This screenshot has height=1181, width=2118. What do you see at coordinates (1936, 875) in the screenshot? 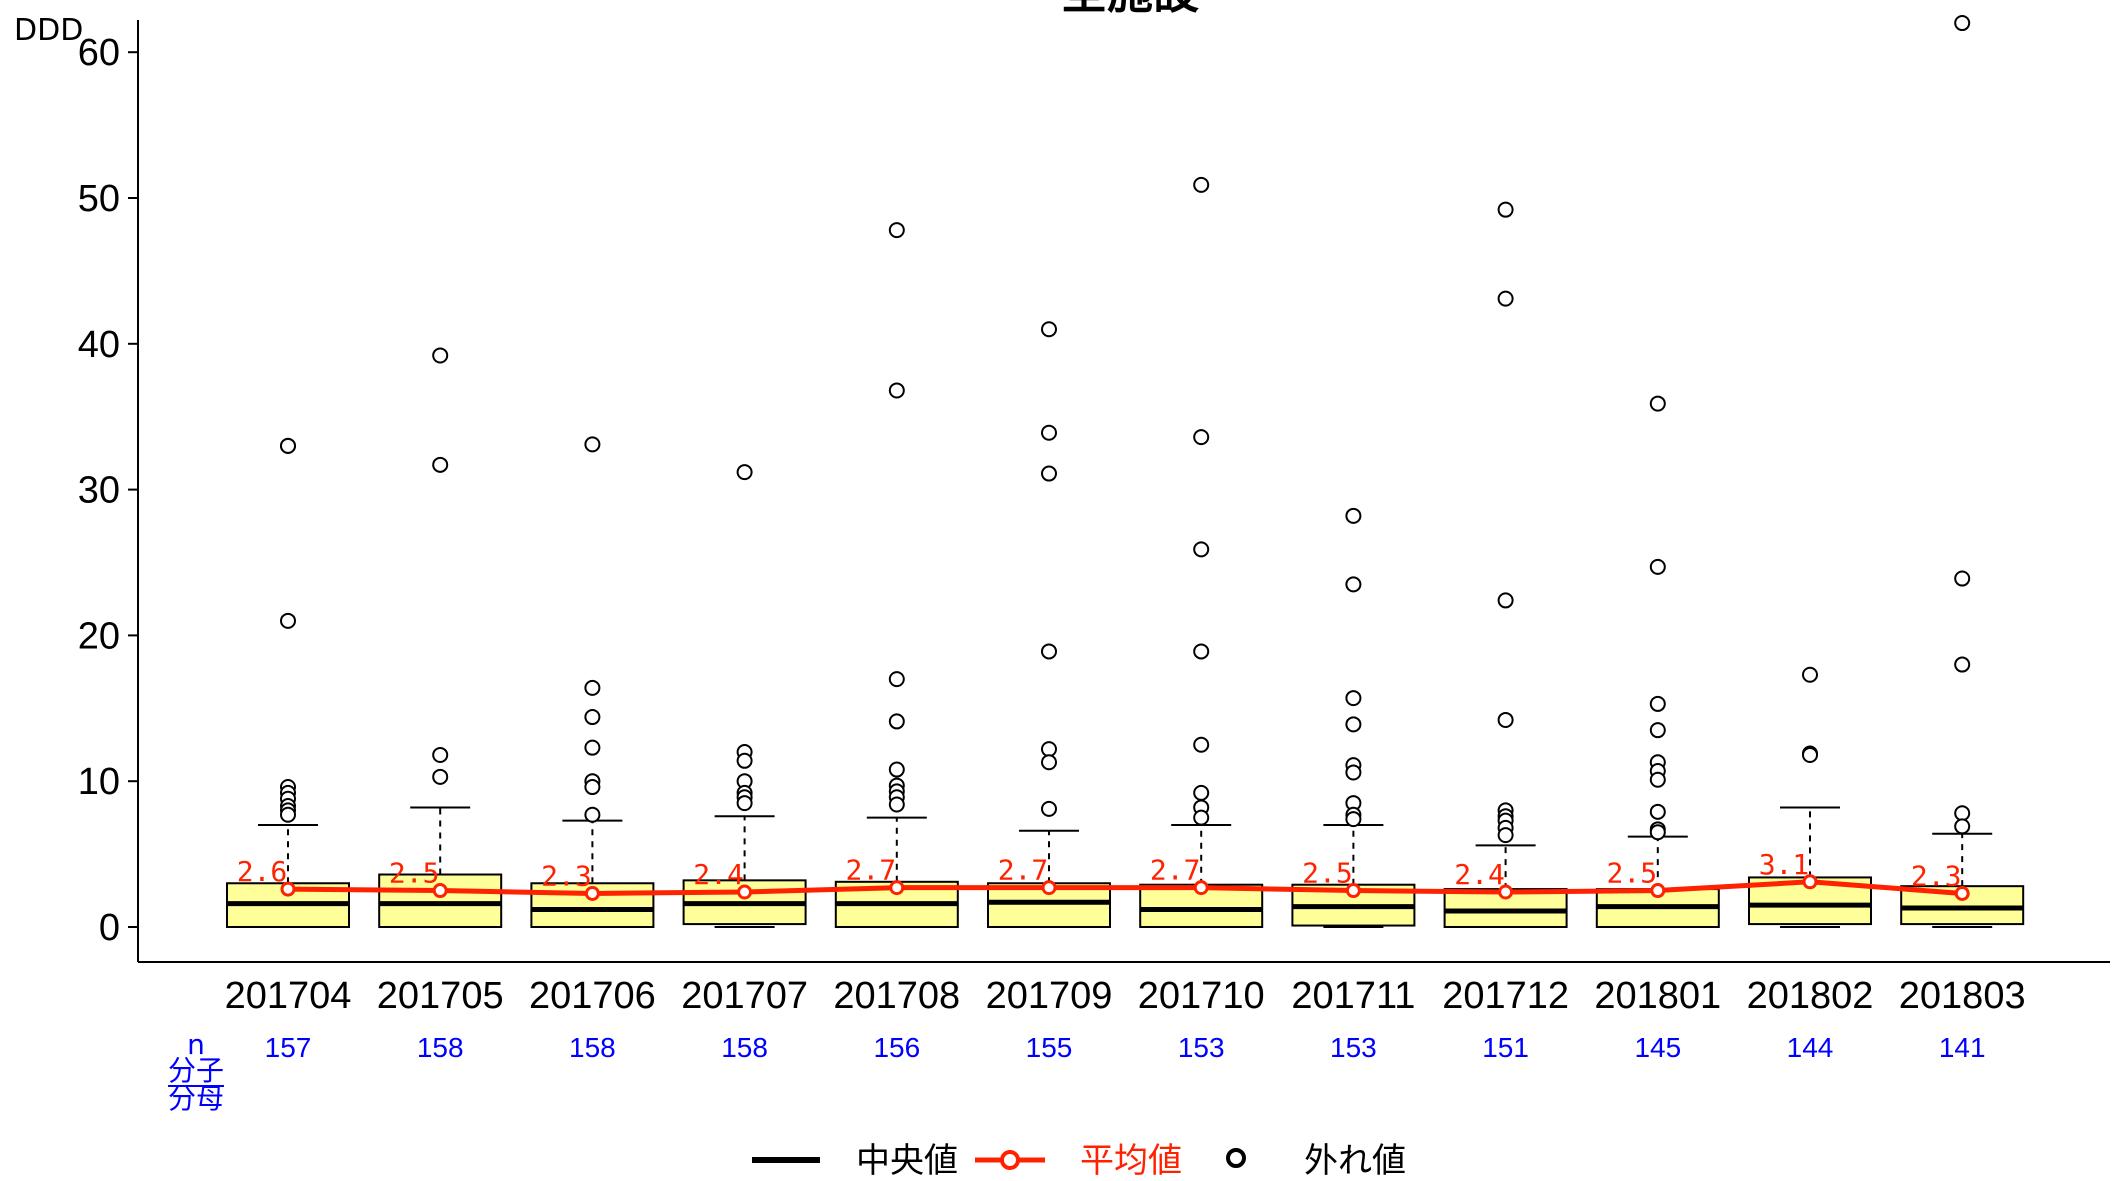
I see `mean-value-label: 2.3` at bounding box center [1936, 875].